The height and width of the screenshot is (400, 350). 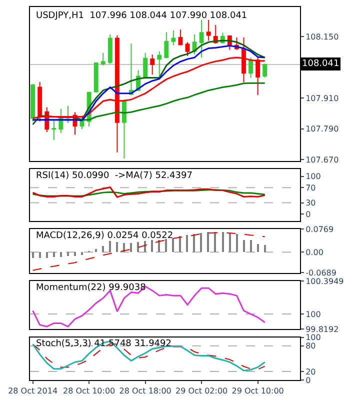 What do you see at coordinates (321, 273) in the screenshot?
I see `y-tick-label: -0.0689` at bounding box center [321, 273].